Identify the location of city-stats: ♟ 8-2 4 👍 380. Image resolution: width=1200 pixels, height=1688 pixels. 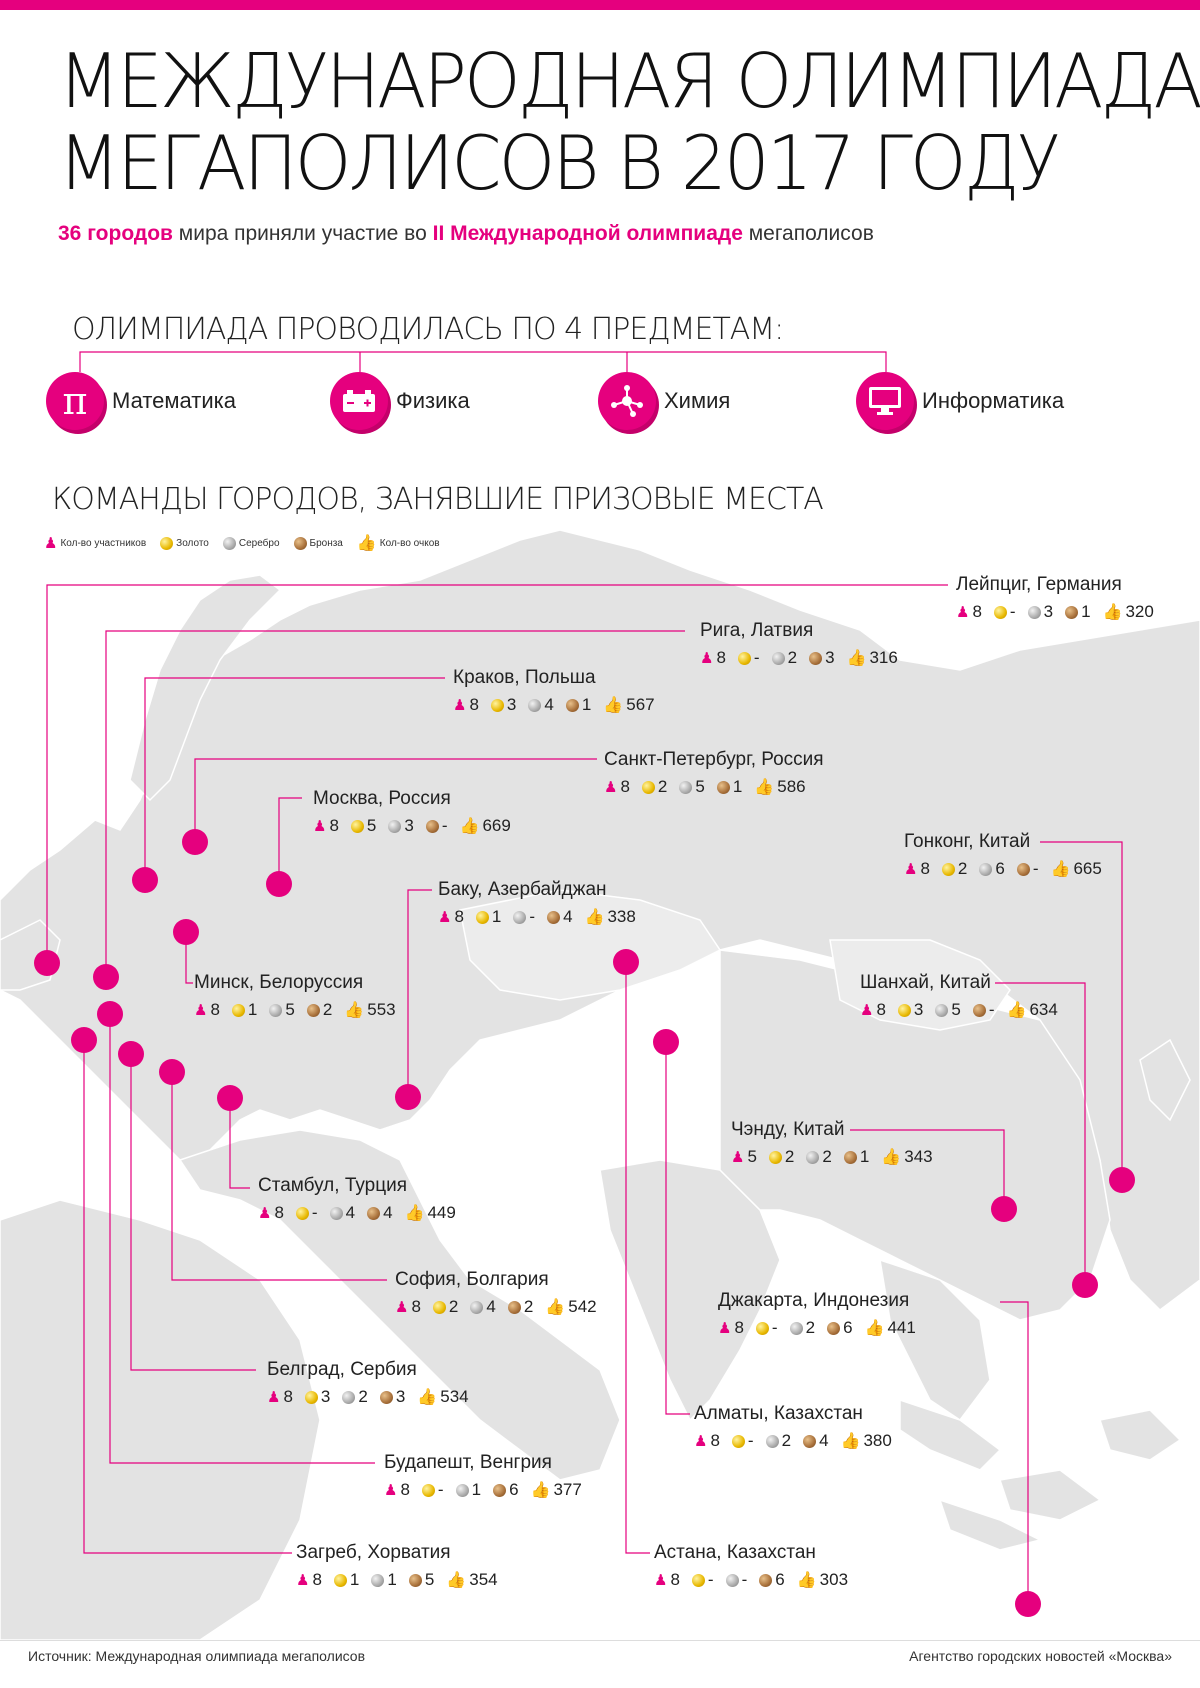
(799, 1441).